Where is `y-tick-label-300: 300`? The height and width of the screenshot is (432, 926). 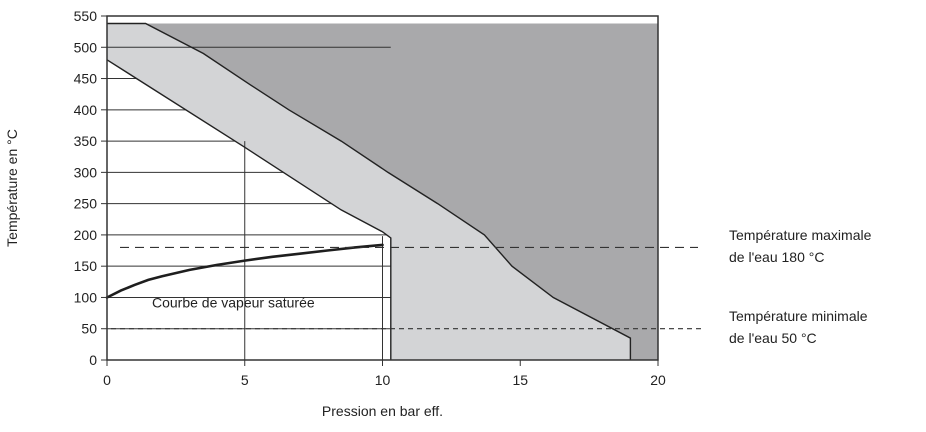
y-tick-label-300: 300 is located at coordinates (86, 172).